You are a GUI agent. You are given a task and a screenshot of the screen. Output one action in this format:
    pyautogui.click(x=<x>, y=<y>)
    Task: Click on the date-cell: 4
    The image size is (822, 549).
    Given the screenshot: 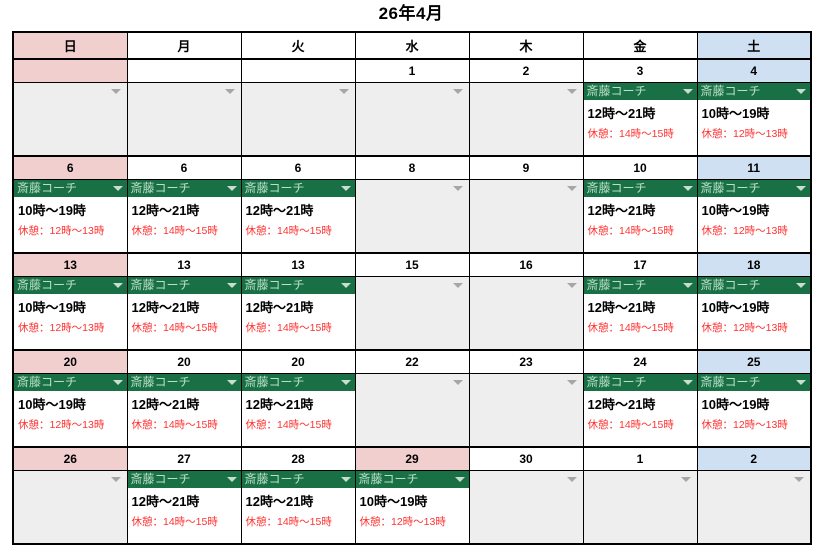 What is the action you would take?
    pyautogui.click(x=754, y=70)
    